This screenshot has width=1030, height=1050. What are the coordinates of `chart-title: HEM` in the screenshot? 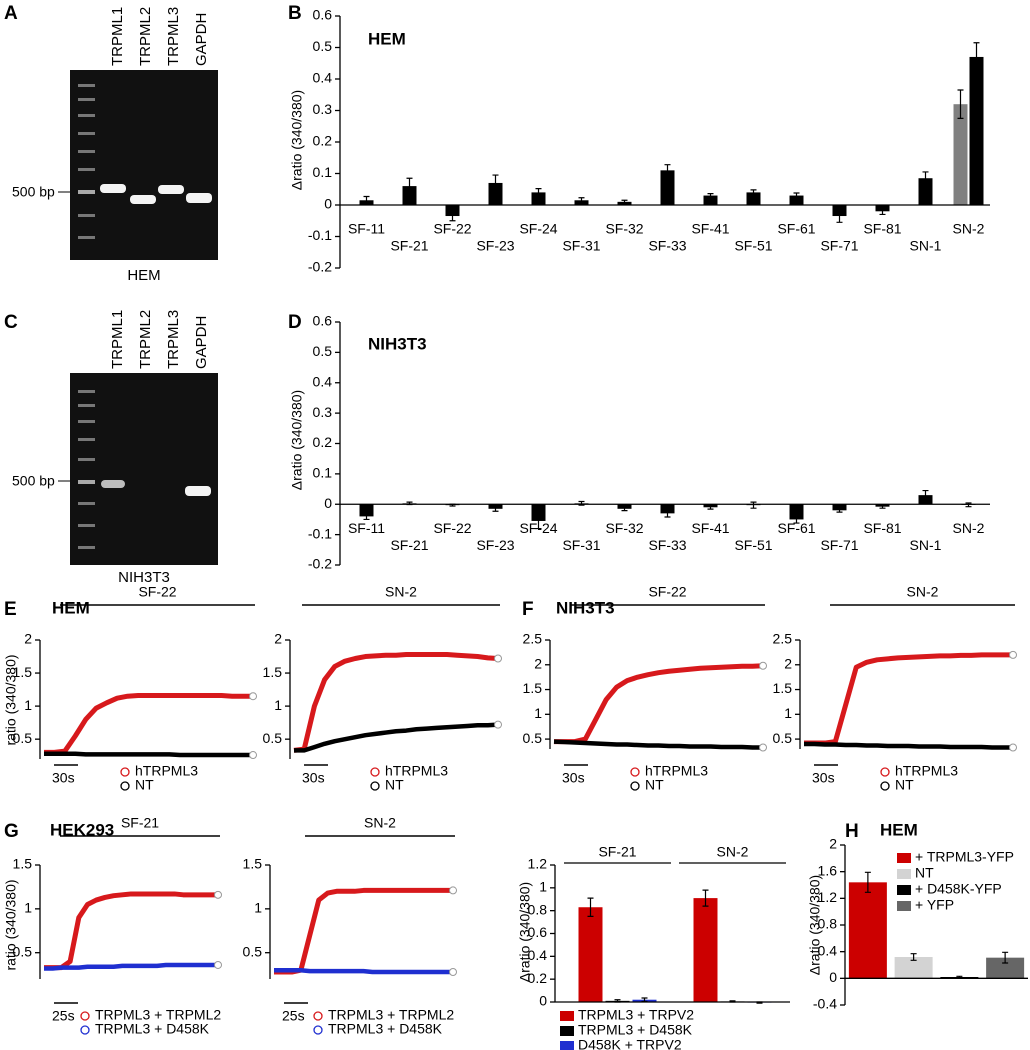 It's located at (71, 607).